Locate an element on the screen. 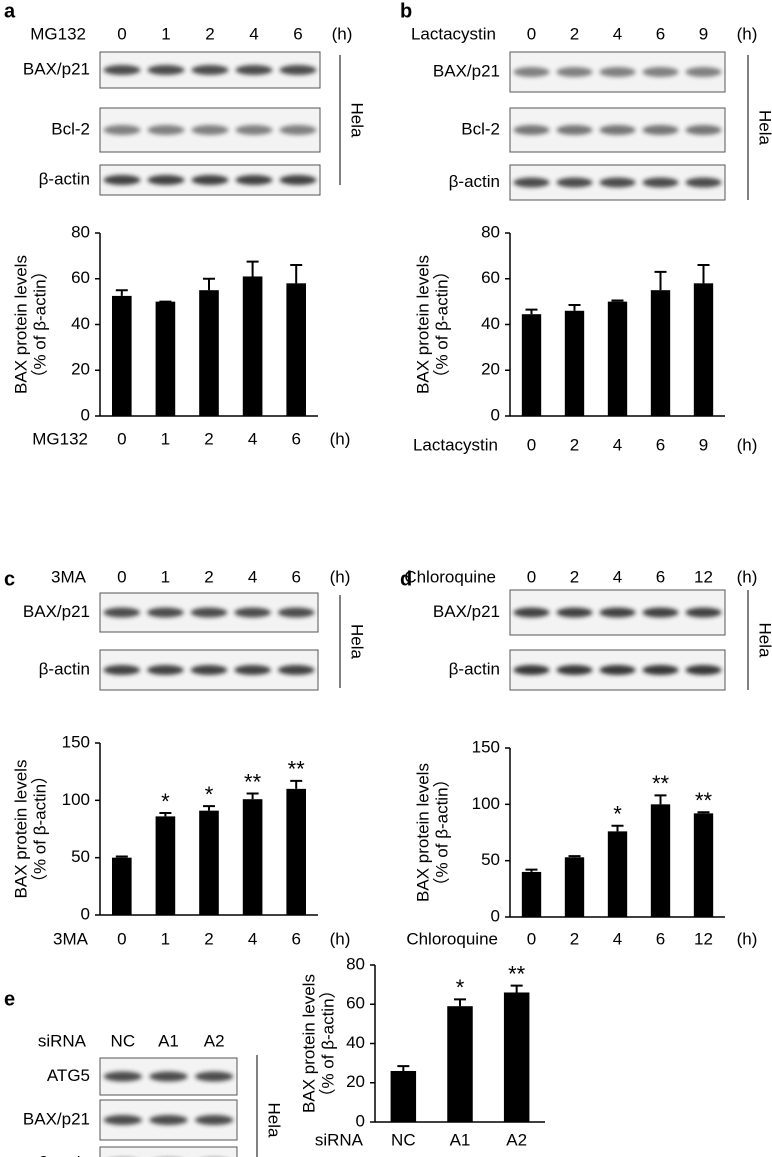  row-label: ATG5 is located at coordinates (68, 1075).